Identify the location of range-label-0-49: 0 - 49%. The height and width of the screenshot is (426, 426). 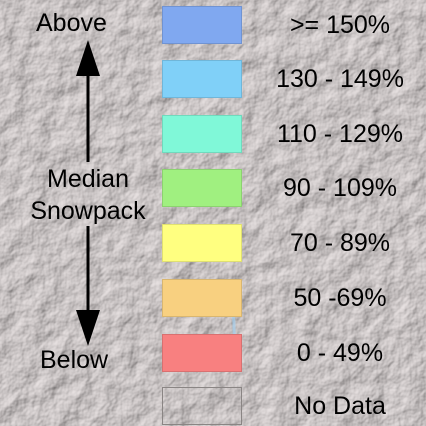
(340, 353).